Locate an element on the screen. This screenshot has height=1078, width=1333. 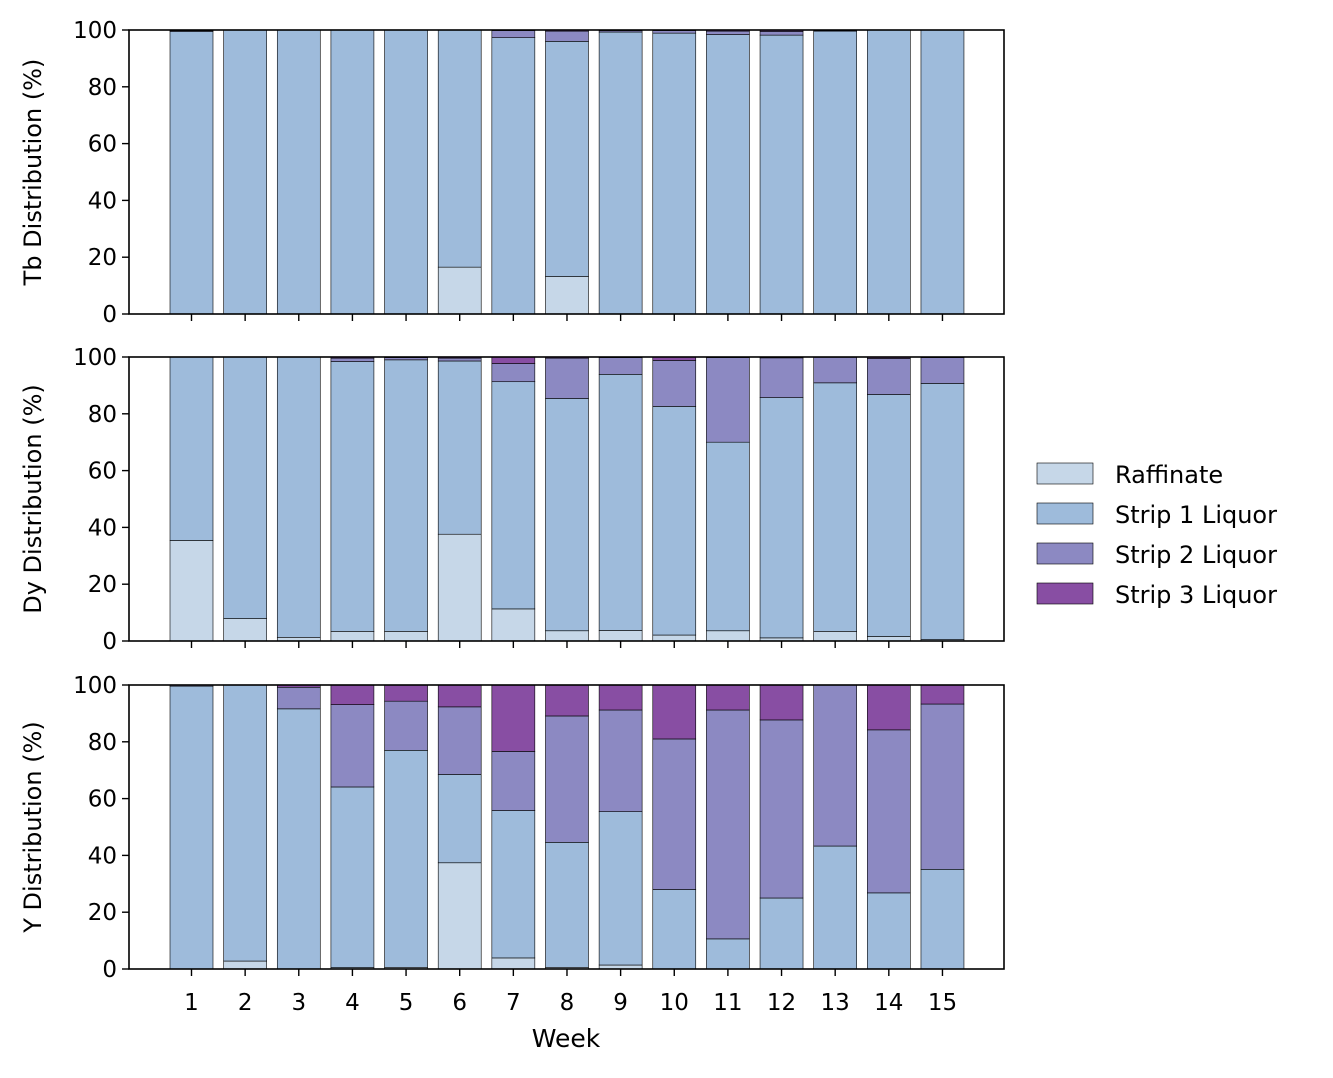
x-tick-label: 8 is located at coordinates (567, 1003).